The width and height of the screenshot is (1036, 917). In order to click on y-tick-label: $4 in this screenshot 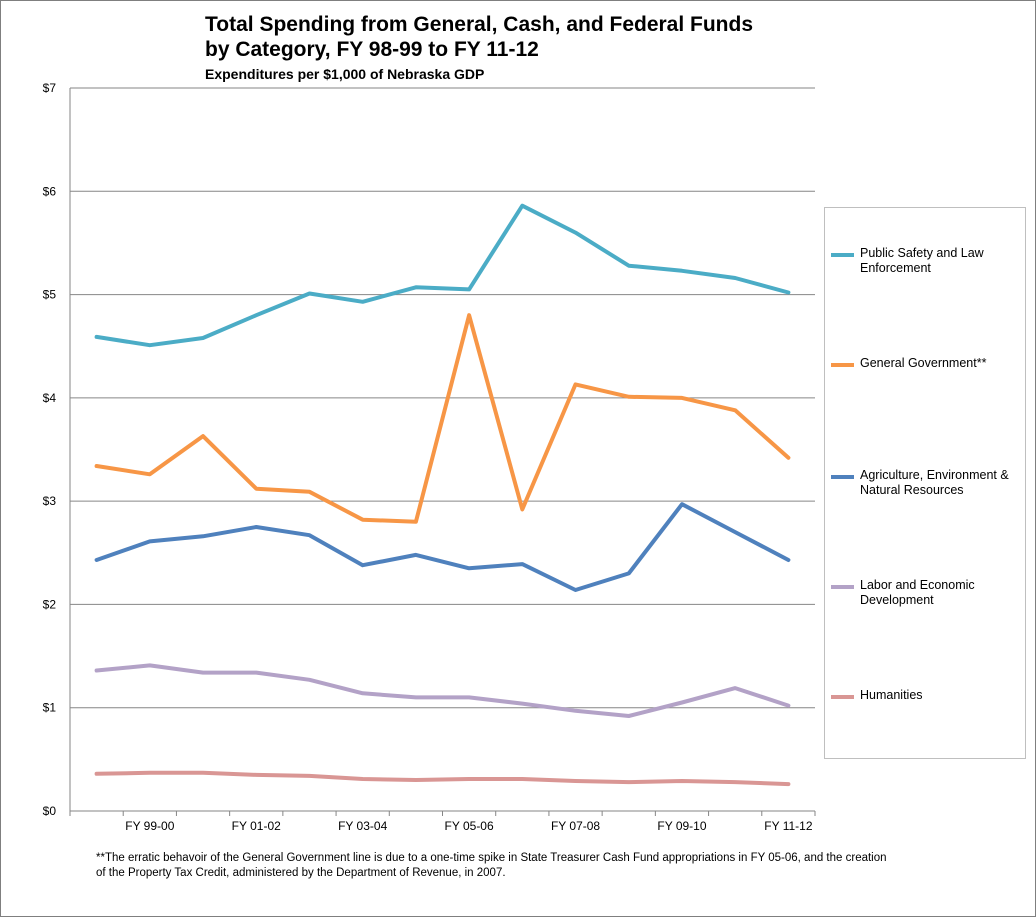, I will do `click(50, 398)`.